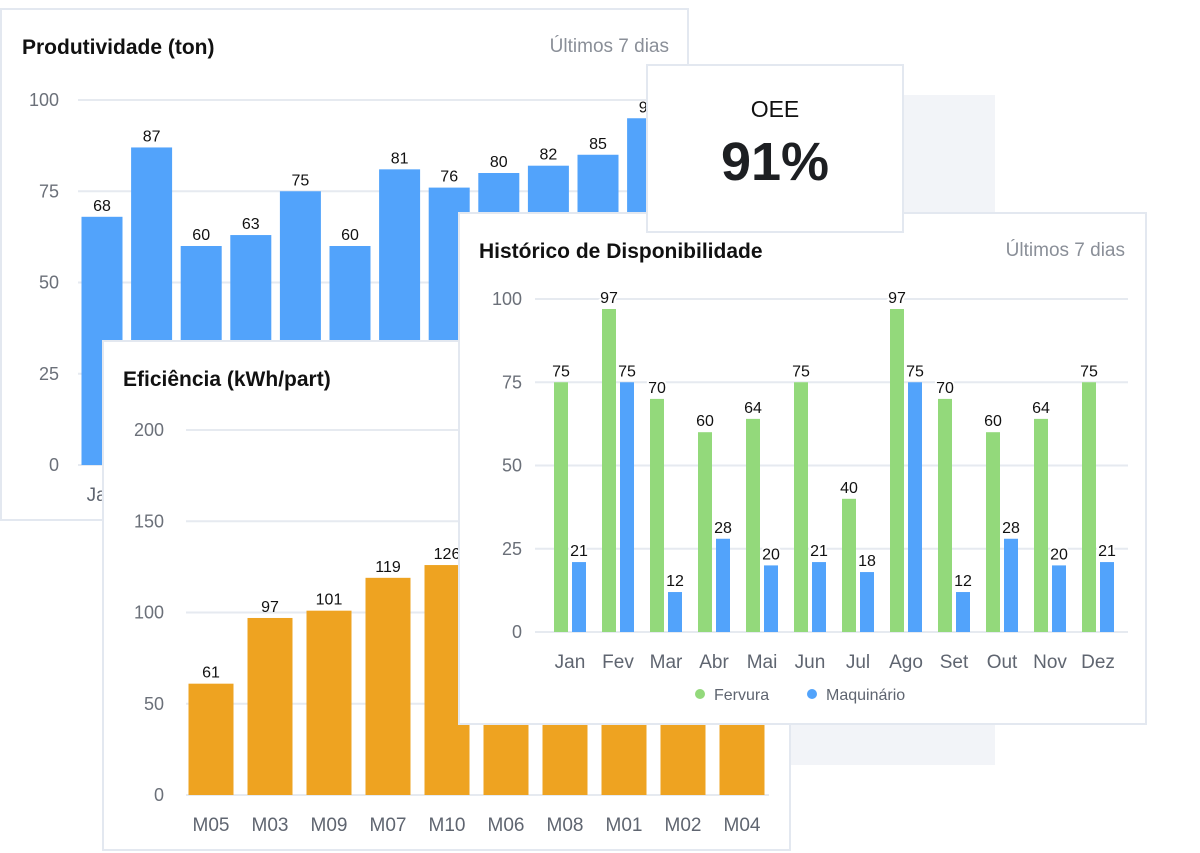 This screenshot has width=1200, height=853. What do you see at coordinates (152, 136) in the screenshot?
I see `data-label: 87` at bounding box center [152, 136].